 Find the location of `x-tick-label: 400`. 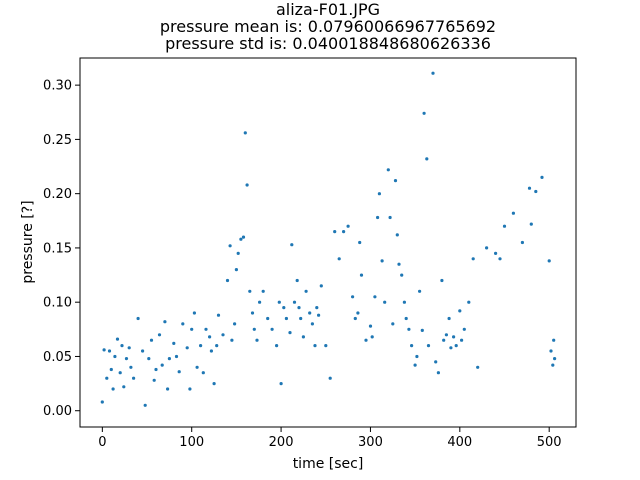

x-tick-label: 400 is located at coordinates (459, 442).